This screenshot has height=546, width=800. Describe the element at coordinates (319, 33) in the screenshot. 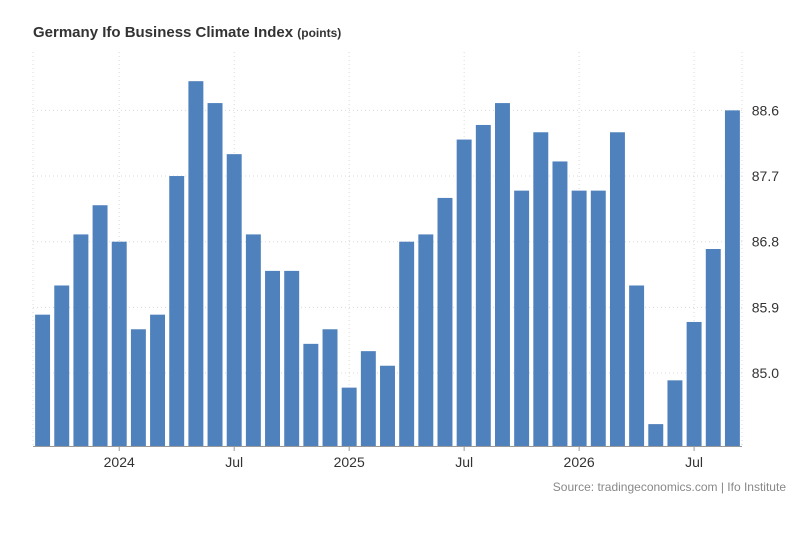

I see `chart-unit-label: (points)` at that location.